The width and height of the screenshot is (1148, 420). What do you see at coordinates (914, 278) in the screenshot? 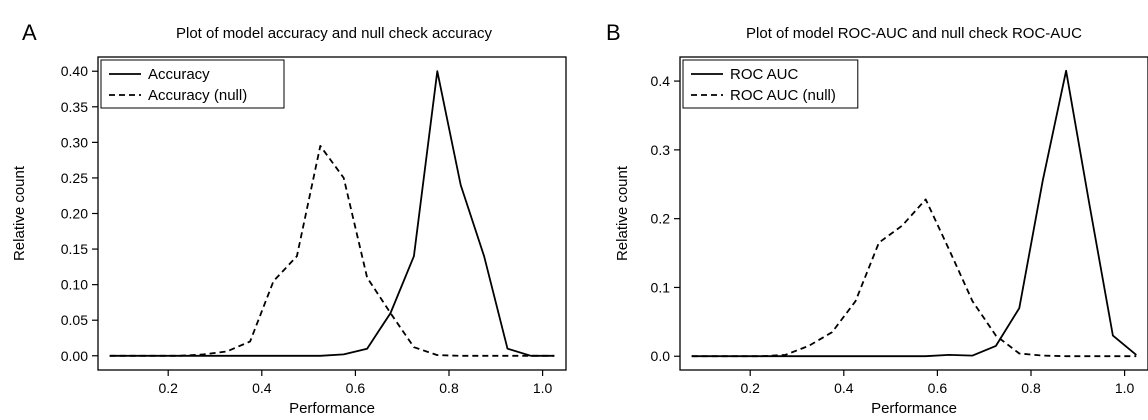
I see `series-line-null` at bounding box center [914, 278].